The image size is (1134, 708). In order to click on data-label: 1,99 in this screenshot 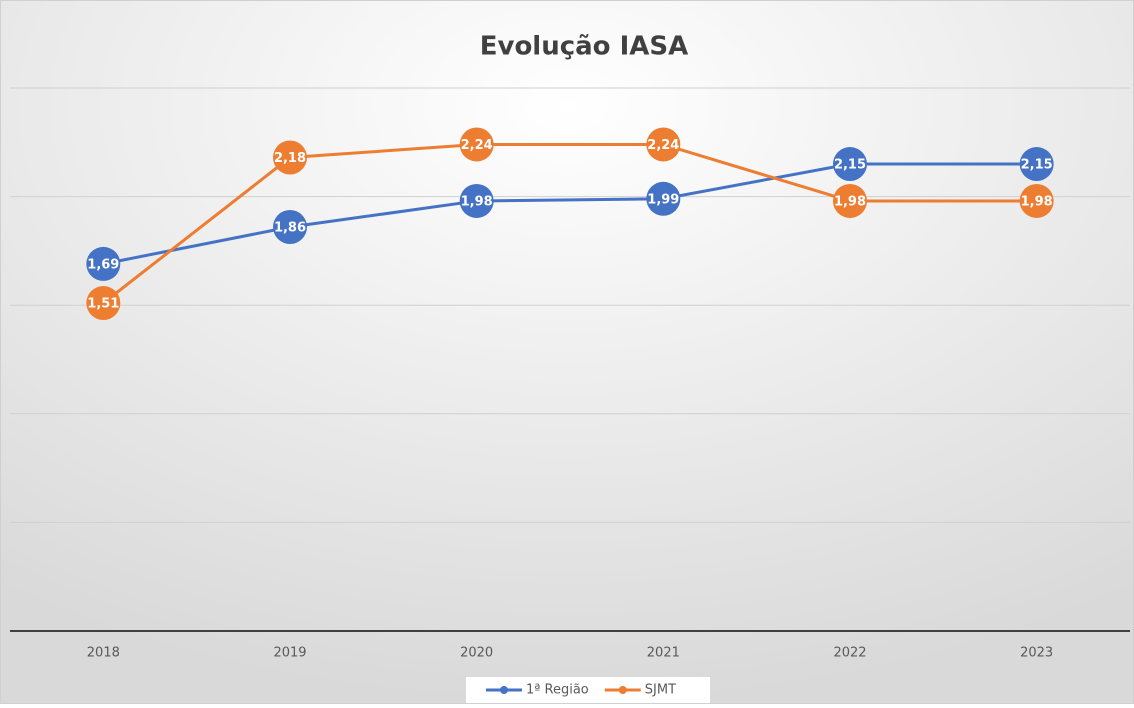, I will do `click(663, 199)`.